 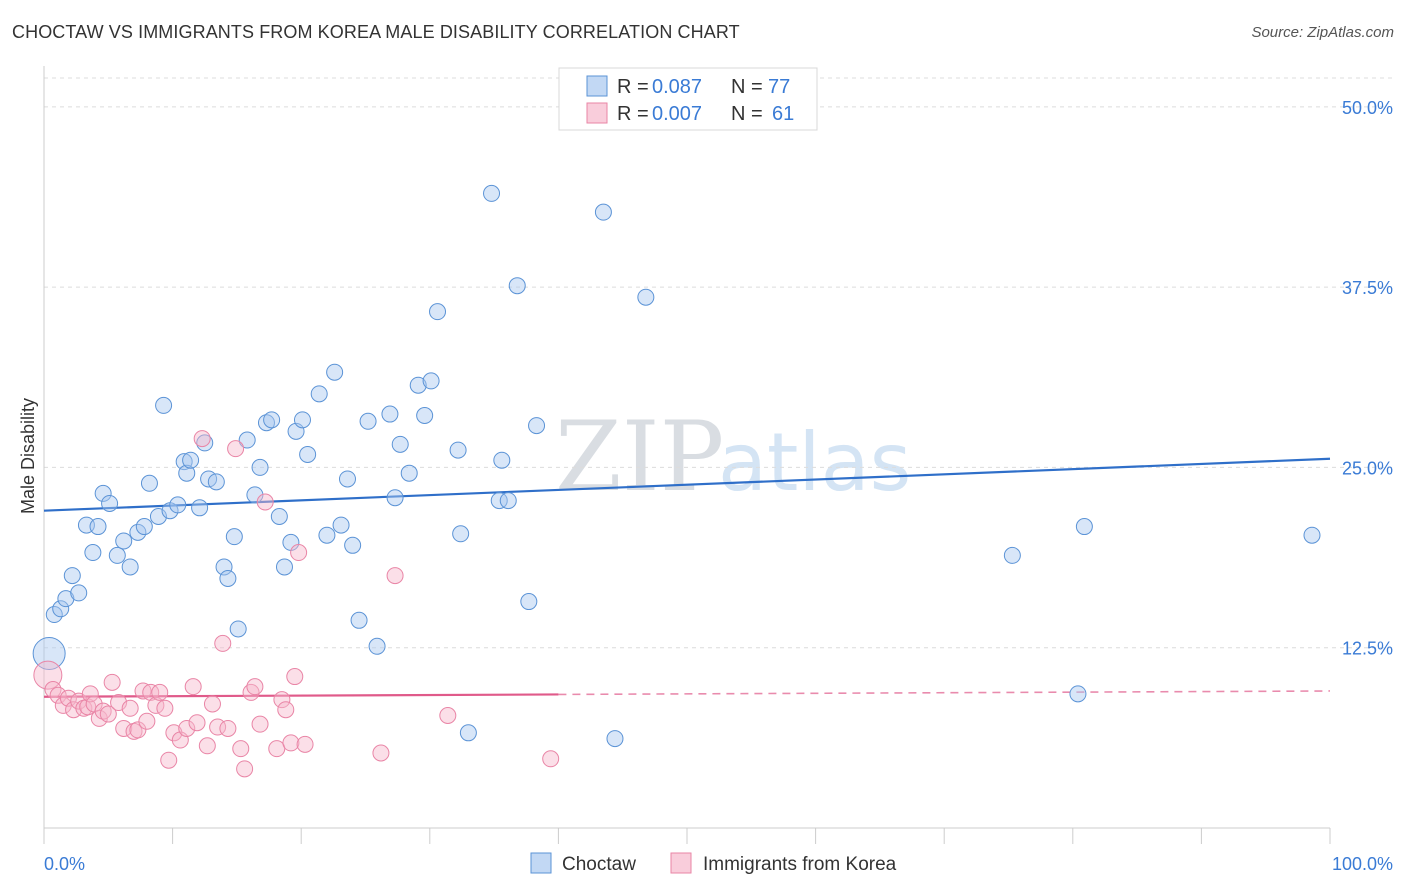 I want to click on bottom-legend-label-korea: Immigrants from Korea, so click(x=800, y=864).